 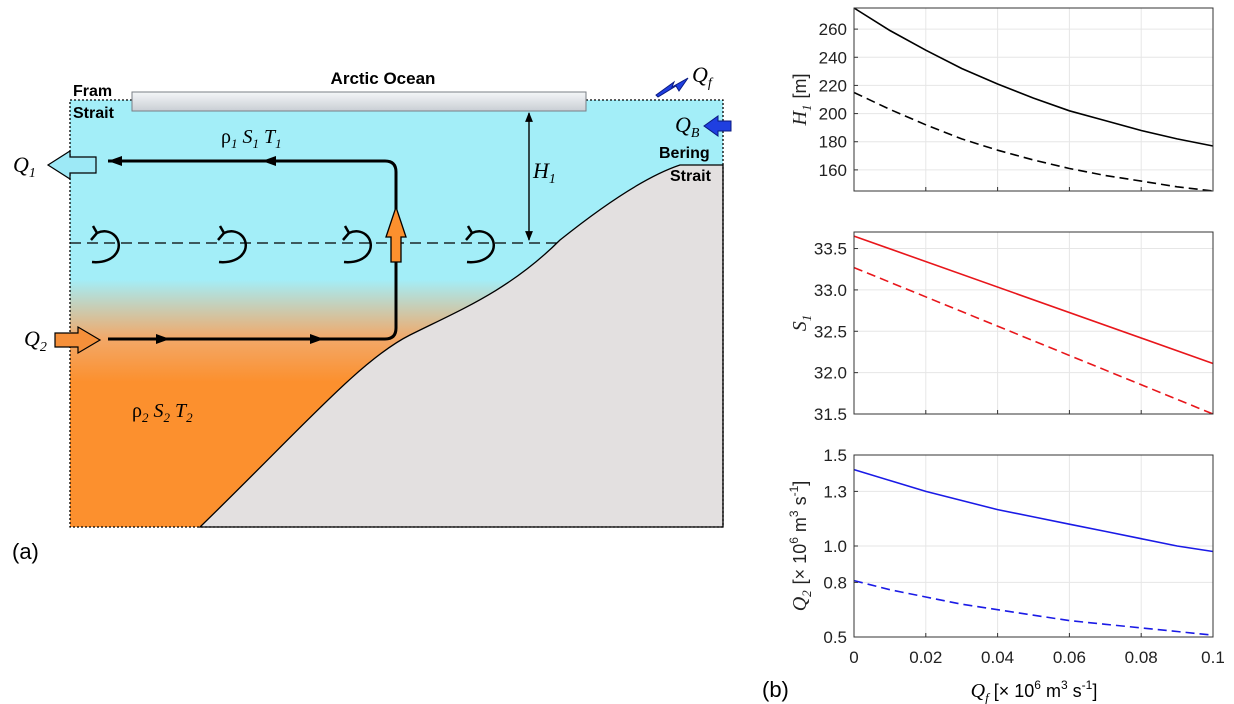 I want to click on q1-arrow, so click(x=71, y=165).